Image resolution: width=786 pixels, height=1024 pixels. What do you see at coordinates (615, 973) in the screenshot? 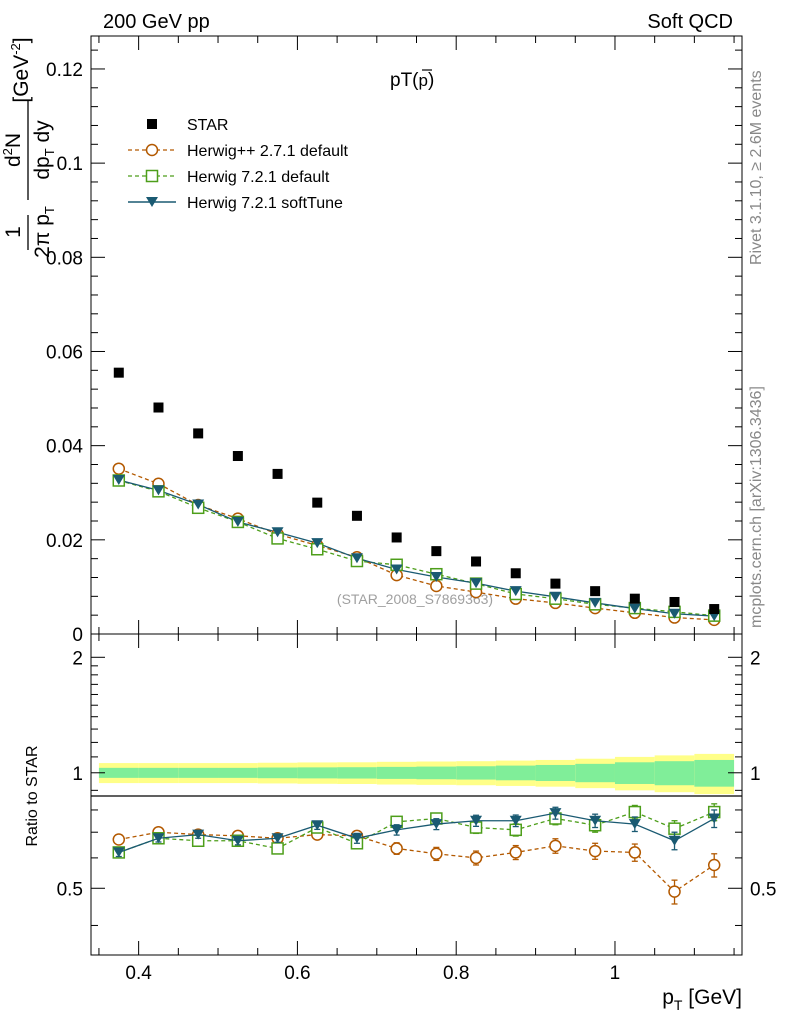
I see `x-tick-label: 1` at bounding box center [615, 973].